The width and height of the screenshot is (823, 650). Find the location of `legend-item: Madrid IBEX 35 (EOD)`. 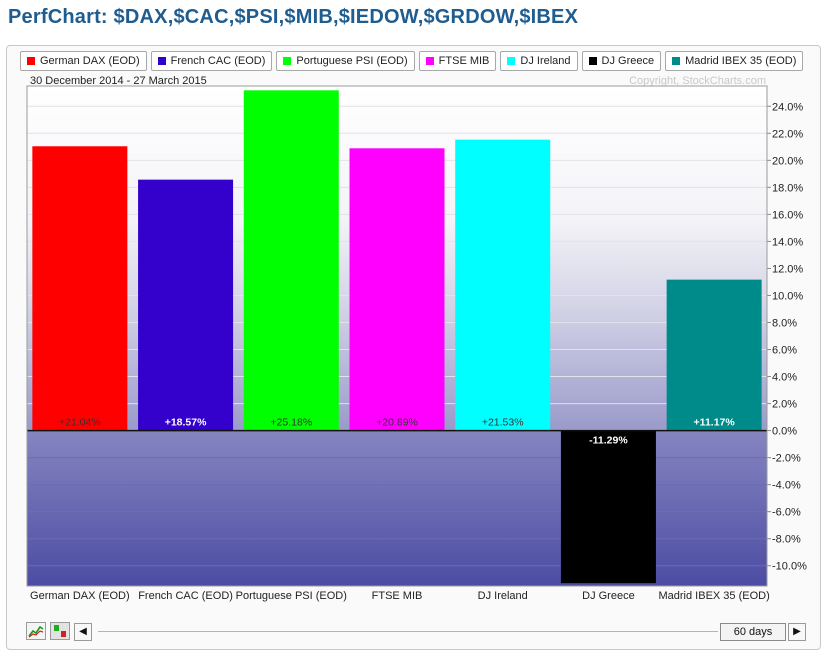

legend-item: Madrid IBEX 35 (EOD) is located at coordinates (734, 61).